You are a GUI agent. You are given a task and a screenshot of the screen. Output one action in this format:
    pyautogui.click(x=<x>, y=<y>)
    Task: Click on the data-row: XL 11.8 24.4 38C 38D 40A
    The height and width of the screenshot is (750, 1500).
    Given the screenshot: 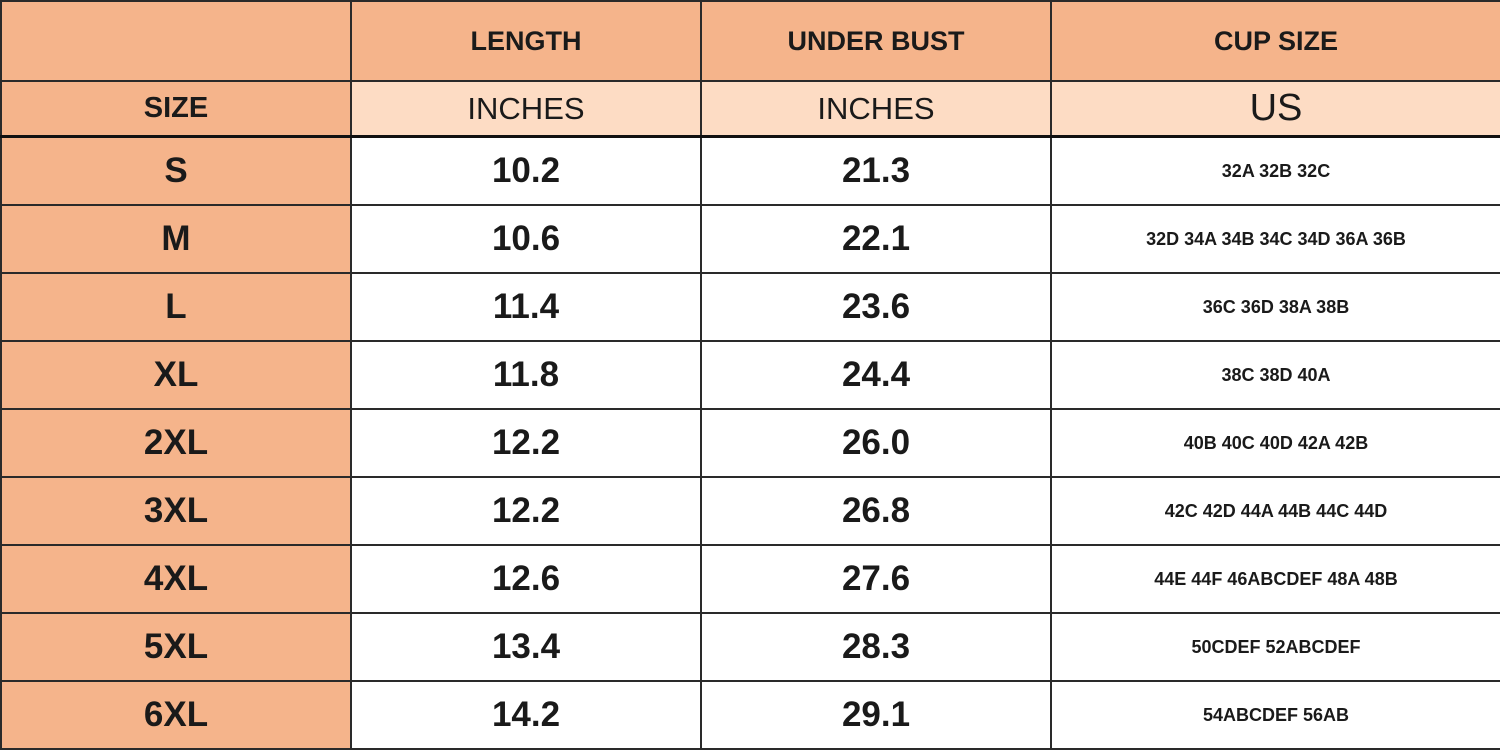 What is the action you would take?
    pyautogui.click(x=750, y=375)
    